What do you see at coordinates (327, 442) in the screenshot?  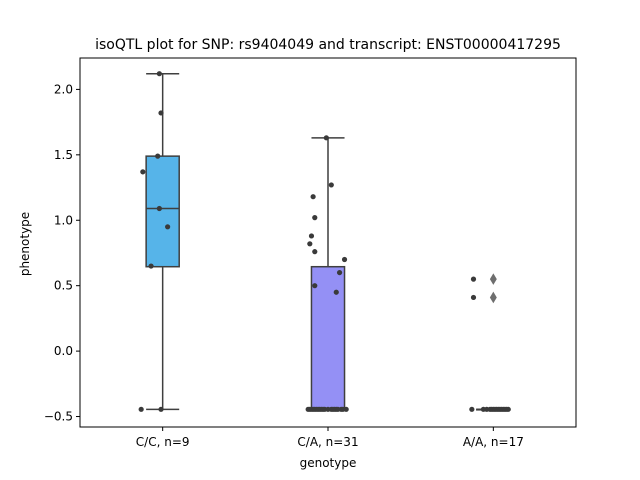 I see `x-tick-label: C/A, n=31` at bounding box center [327, 442].